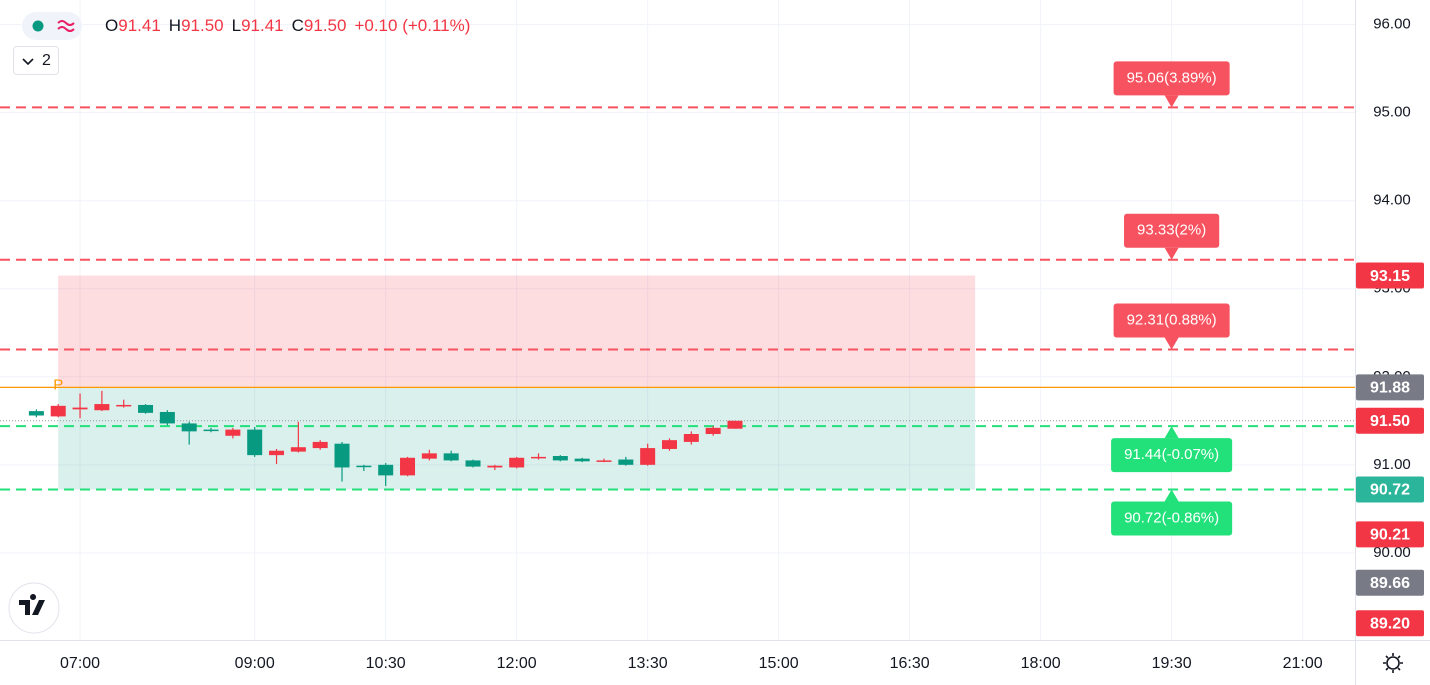 Image resolution: width=1430 pixels, height=685 pixels. I want to click on y-tick-label: 90.00, so click(1392, 552).